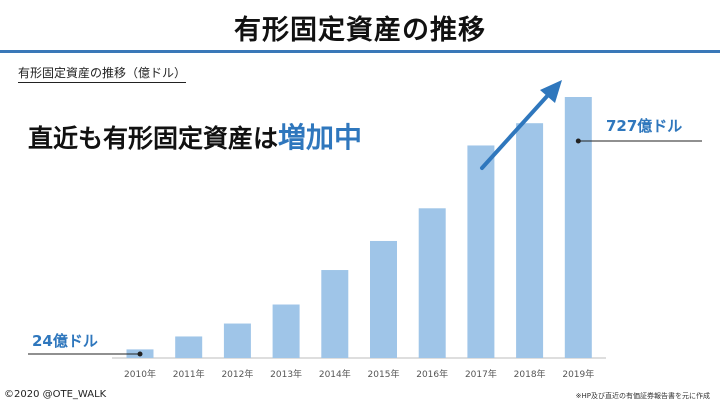 The height and width of the screenshot is (405, 720). I want to click on headline: 直近も有形固定資産は増加中, so click(195, 136).